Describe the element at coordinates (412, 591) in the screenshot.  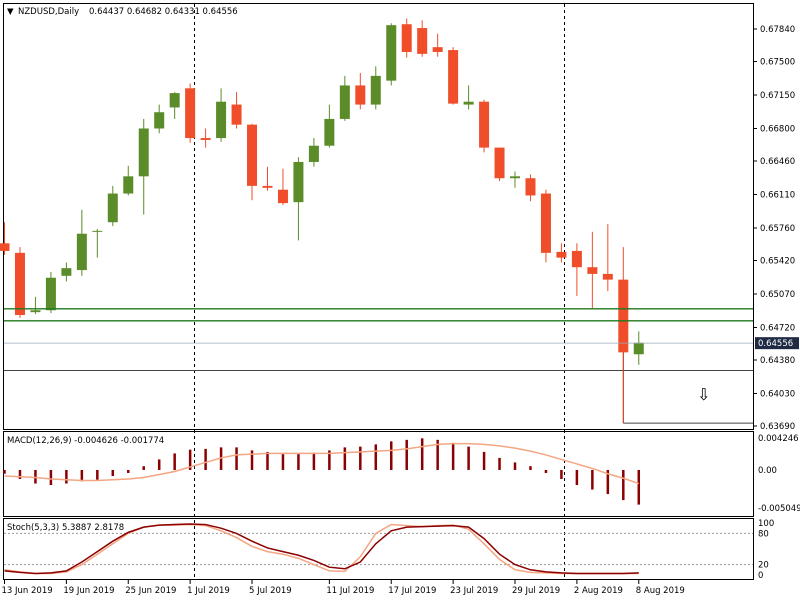
I see `time-tick-label: 17 Jul 2019` at that location.